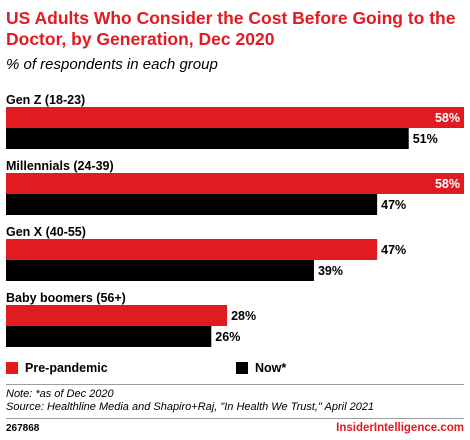 The height and width of the screenshot is (440, 470). What do you see at coordinates (60, 166) in the screenshot?
I see `category-label: Millennials (24-39)` at bounding box center [60, 166].